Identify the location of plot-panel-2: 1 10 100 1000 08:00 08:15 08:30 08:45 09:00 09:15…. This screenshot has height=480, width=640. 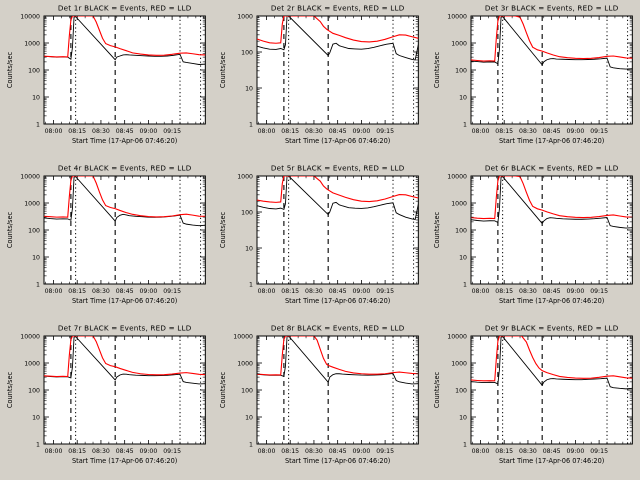
(319, 80).